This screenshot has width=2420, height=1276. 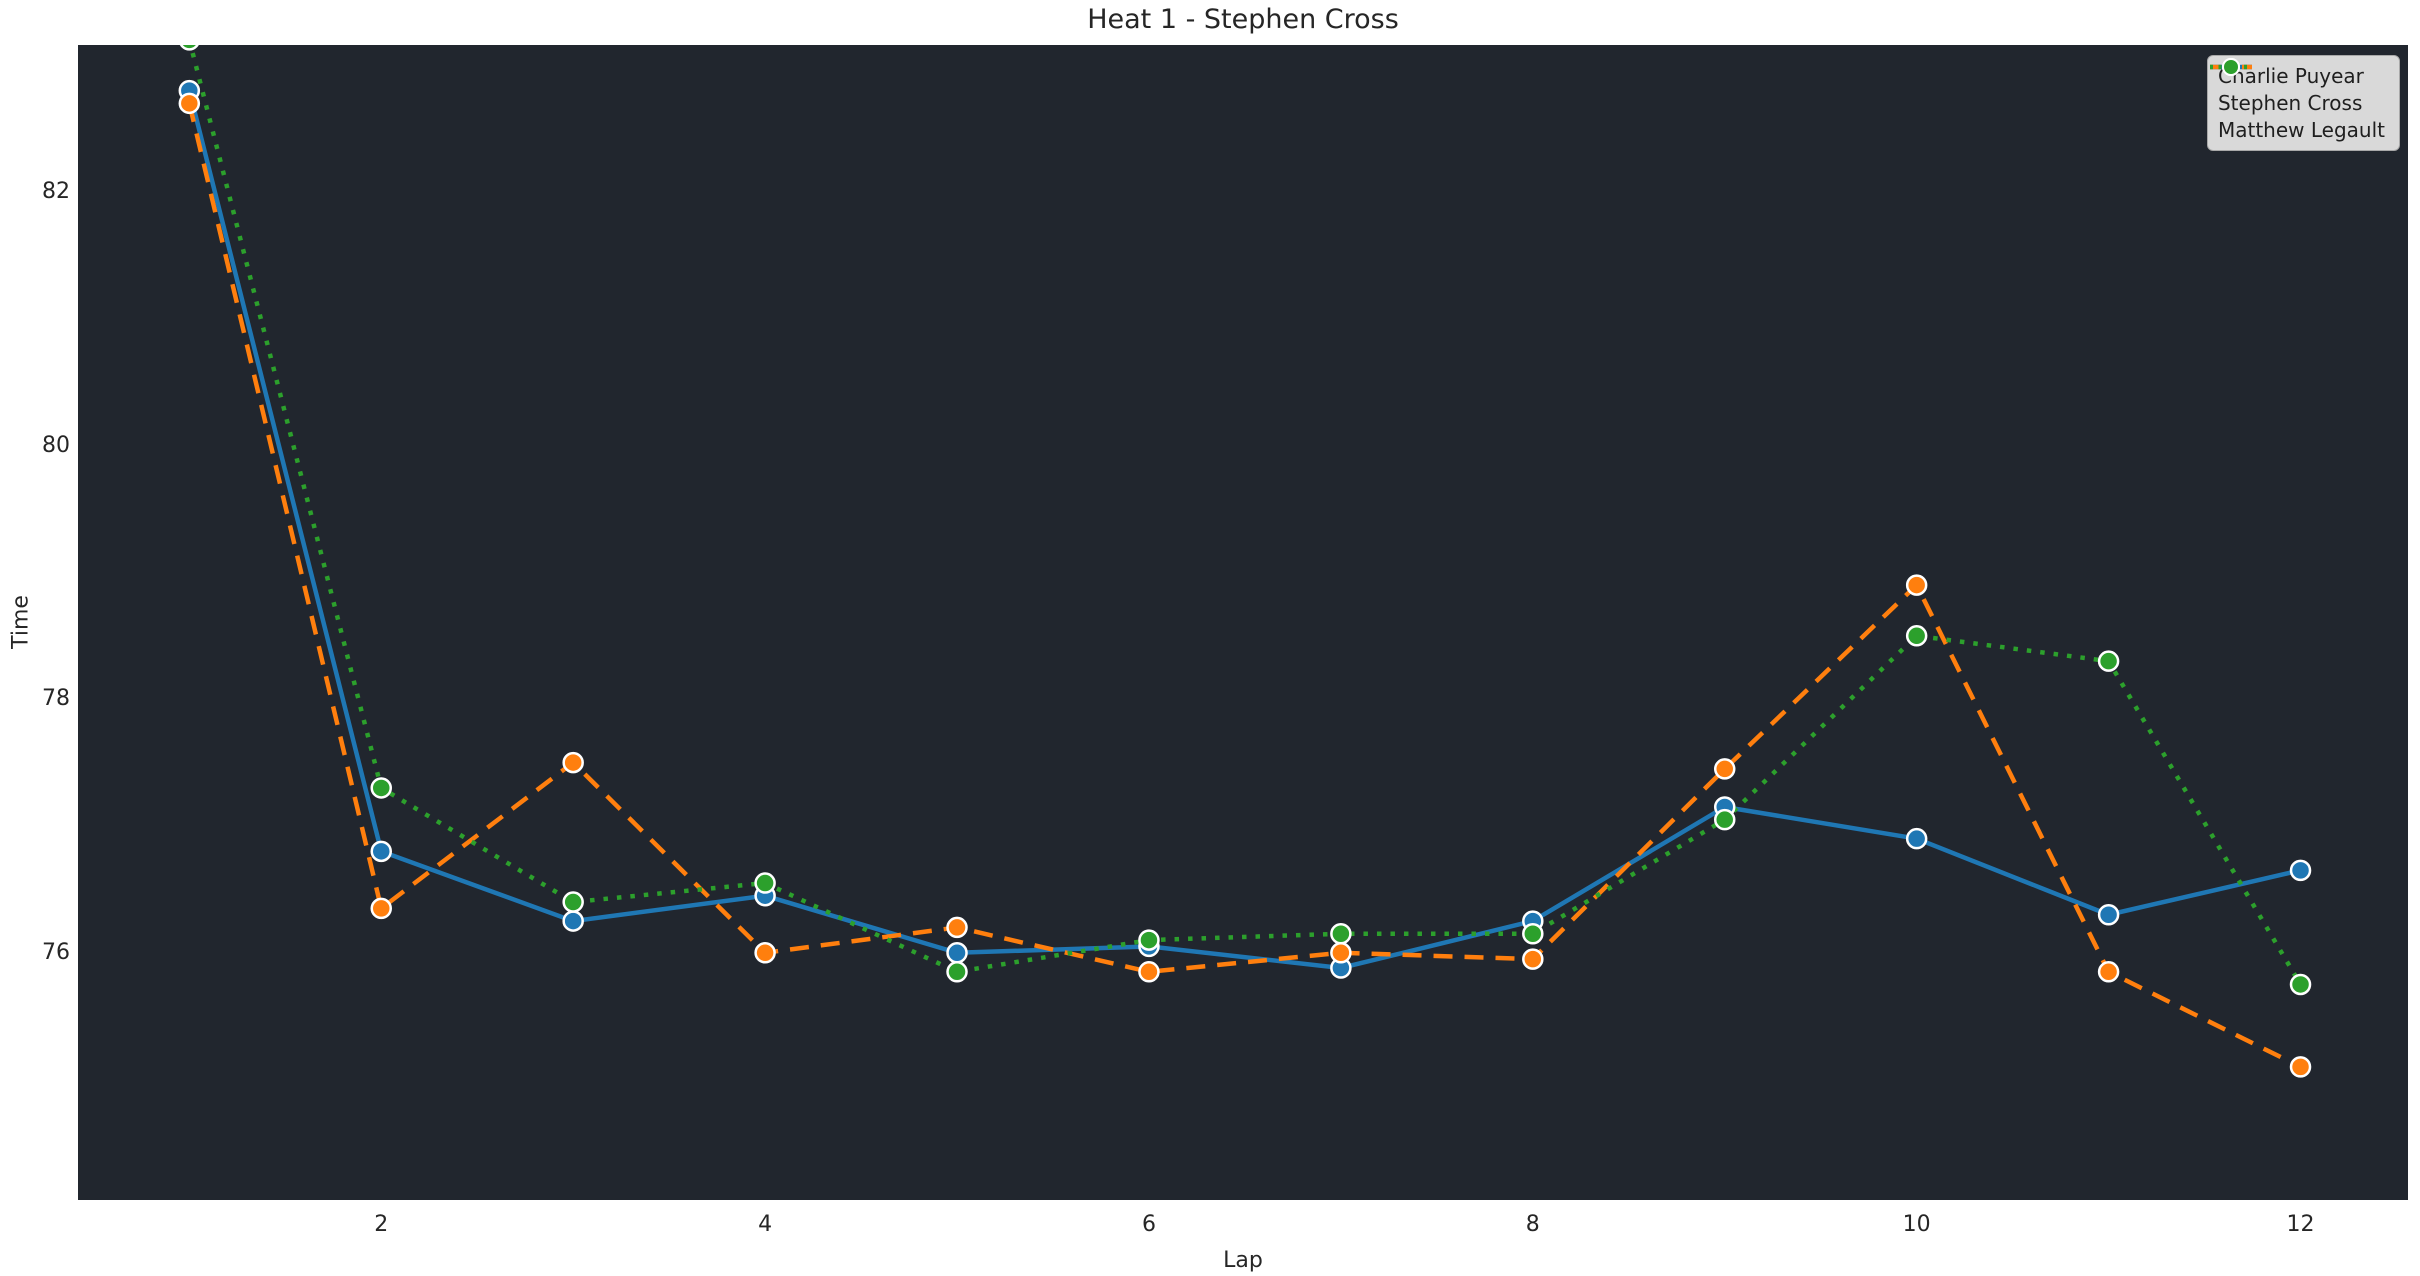 I want to click on y-tick-label: 76, so click(x=56, y=952).